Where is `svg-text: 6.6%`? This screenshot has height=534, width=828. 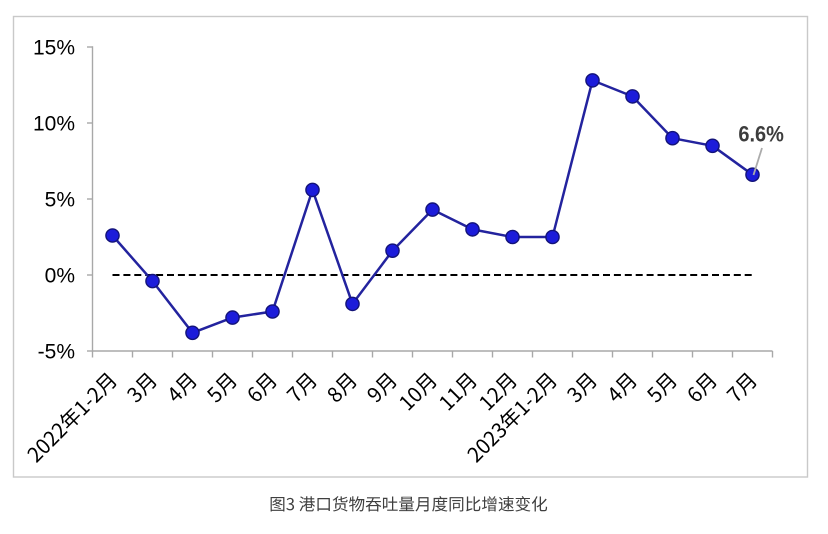
svg-text: 6.6% is located at coordinates (761, 134).